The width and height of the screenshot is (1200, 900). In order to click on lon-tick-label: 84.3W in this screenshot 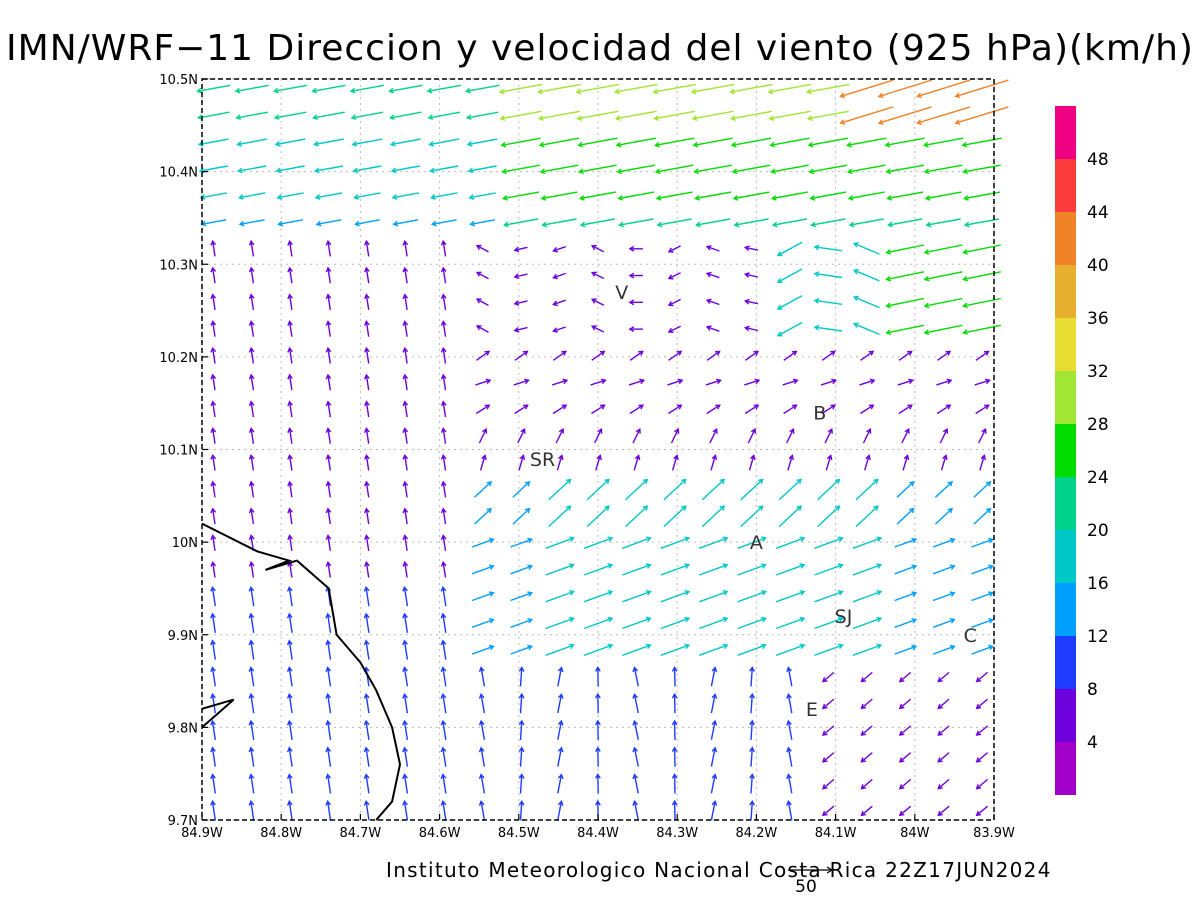, I will do `click(677, 833)`.